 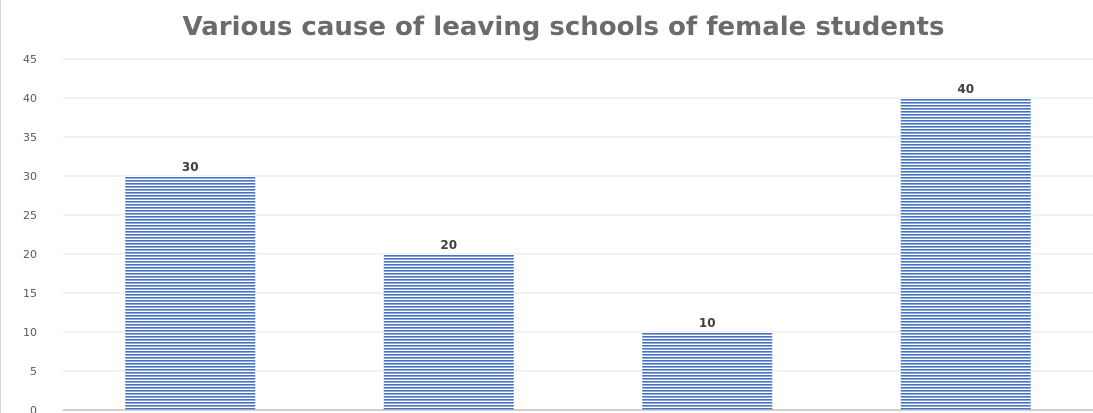 What do you see at coordinates (30, 233) in the screenshot?
I see `y-axis-tick-labels: 0 5 10 15 20 25 30 35 40 45` at bounding box center [30, 233].